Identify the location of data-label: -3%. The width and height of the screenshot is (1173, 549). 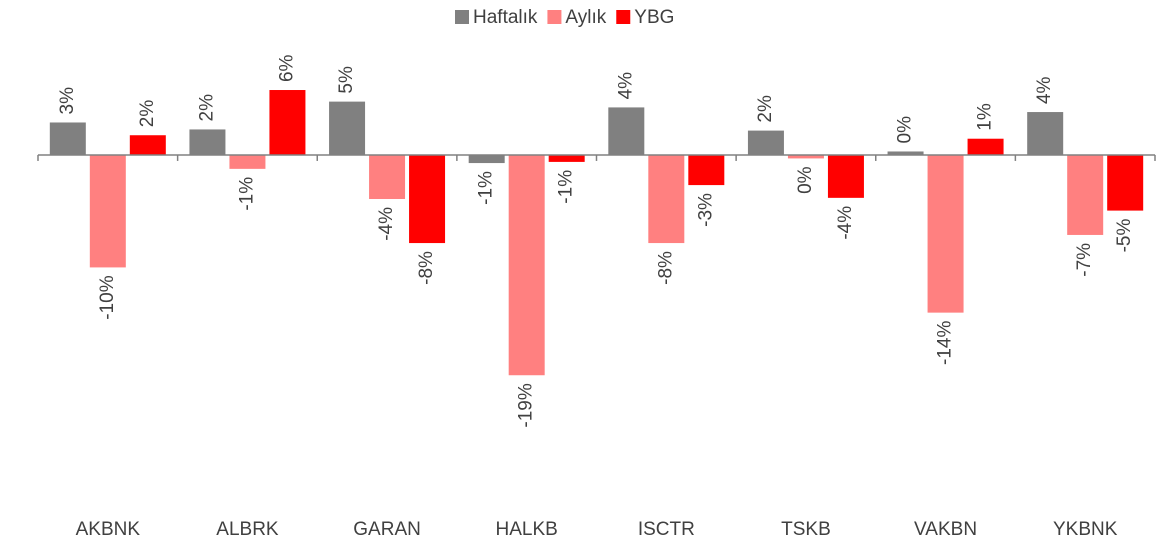
(705, 210).